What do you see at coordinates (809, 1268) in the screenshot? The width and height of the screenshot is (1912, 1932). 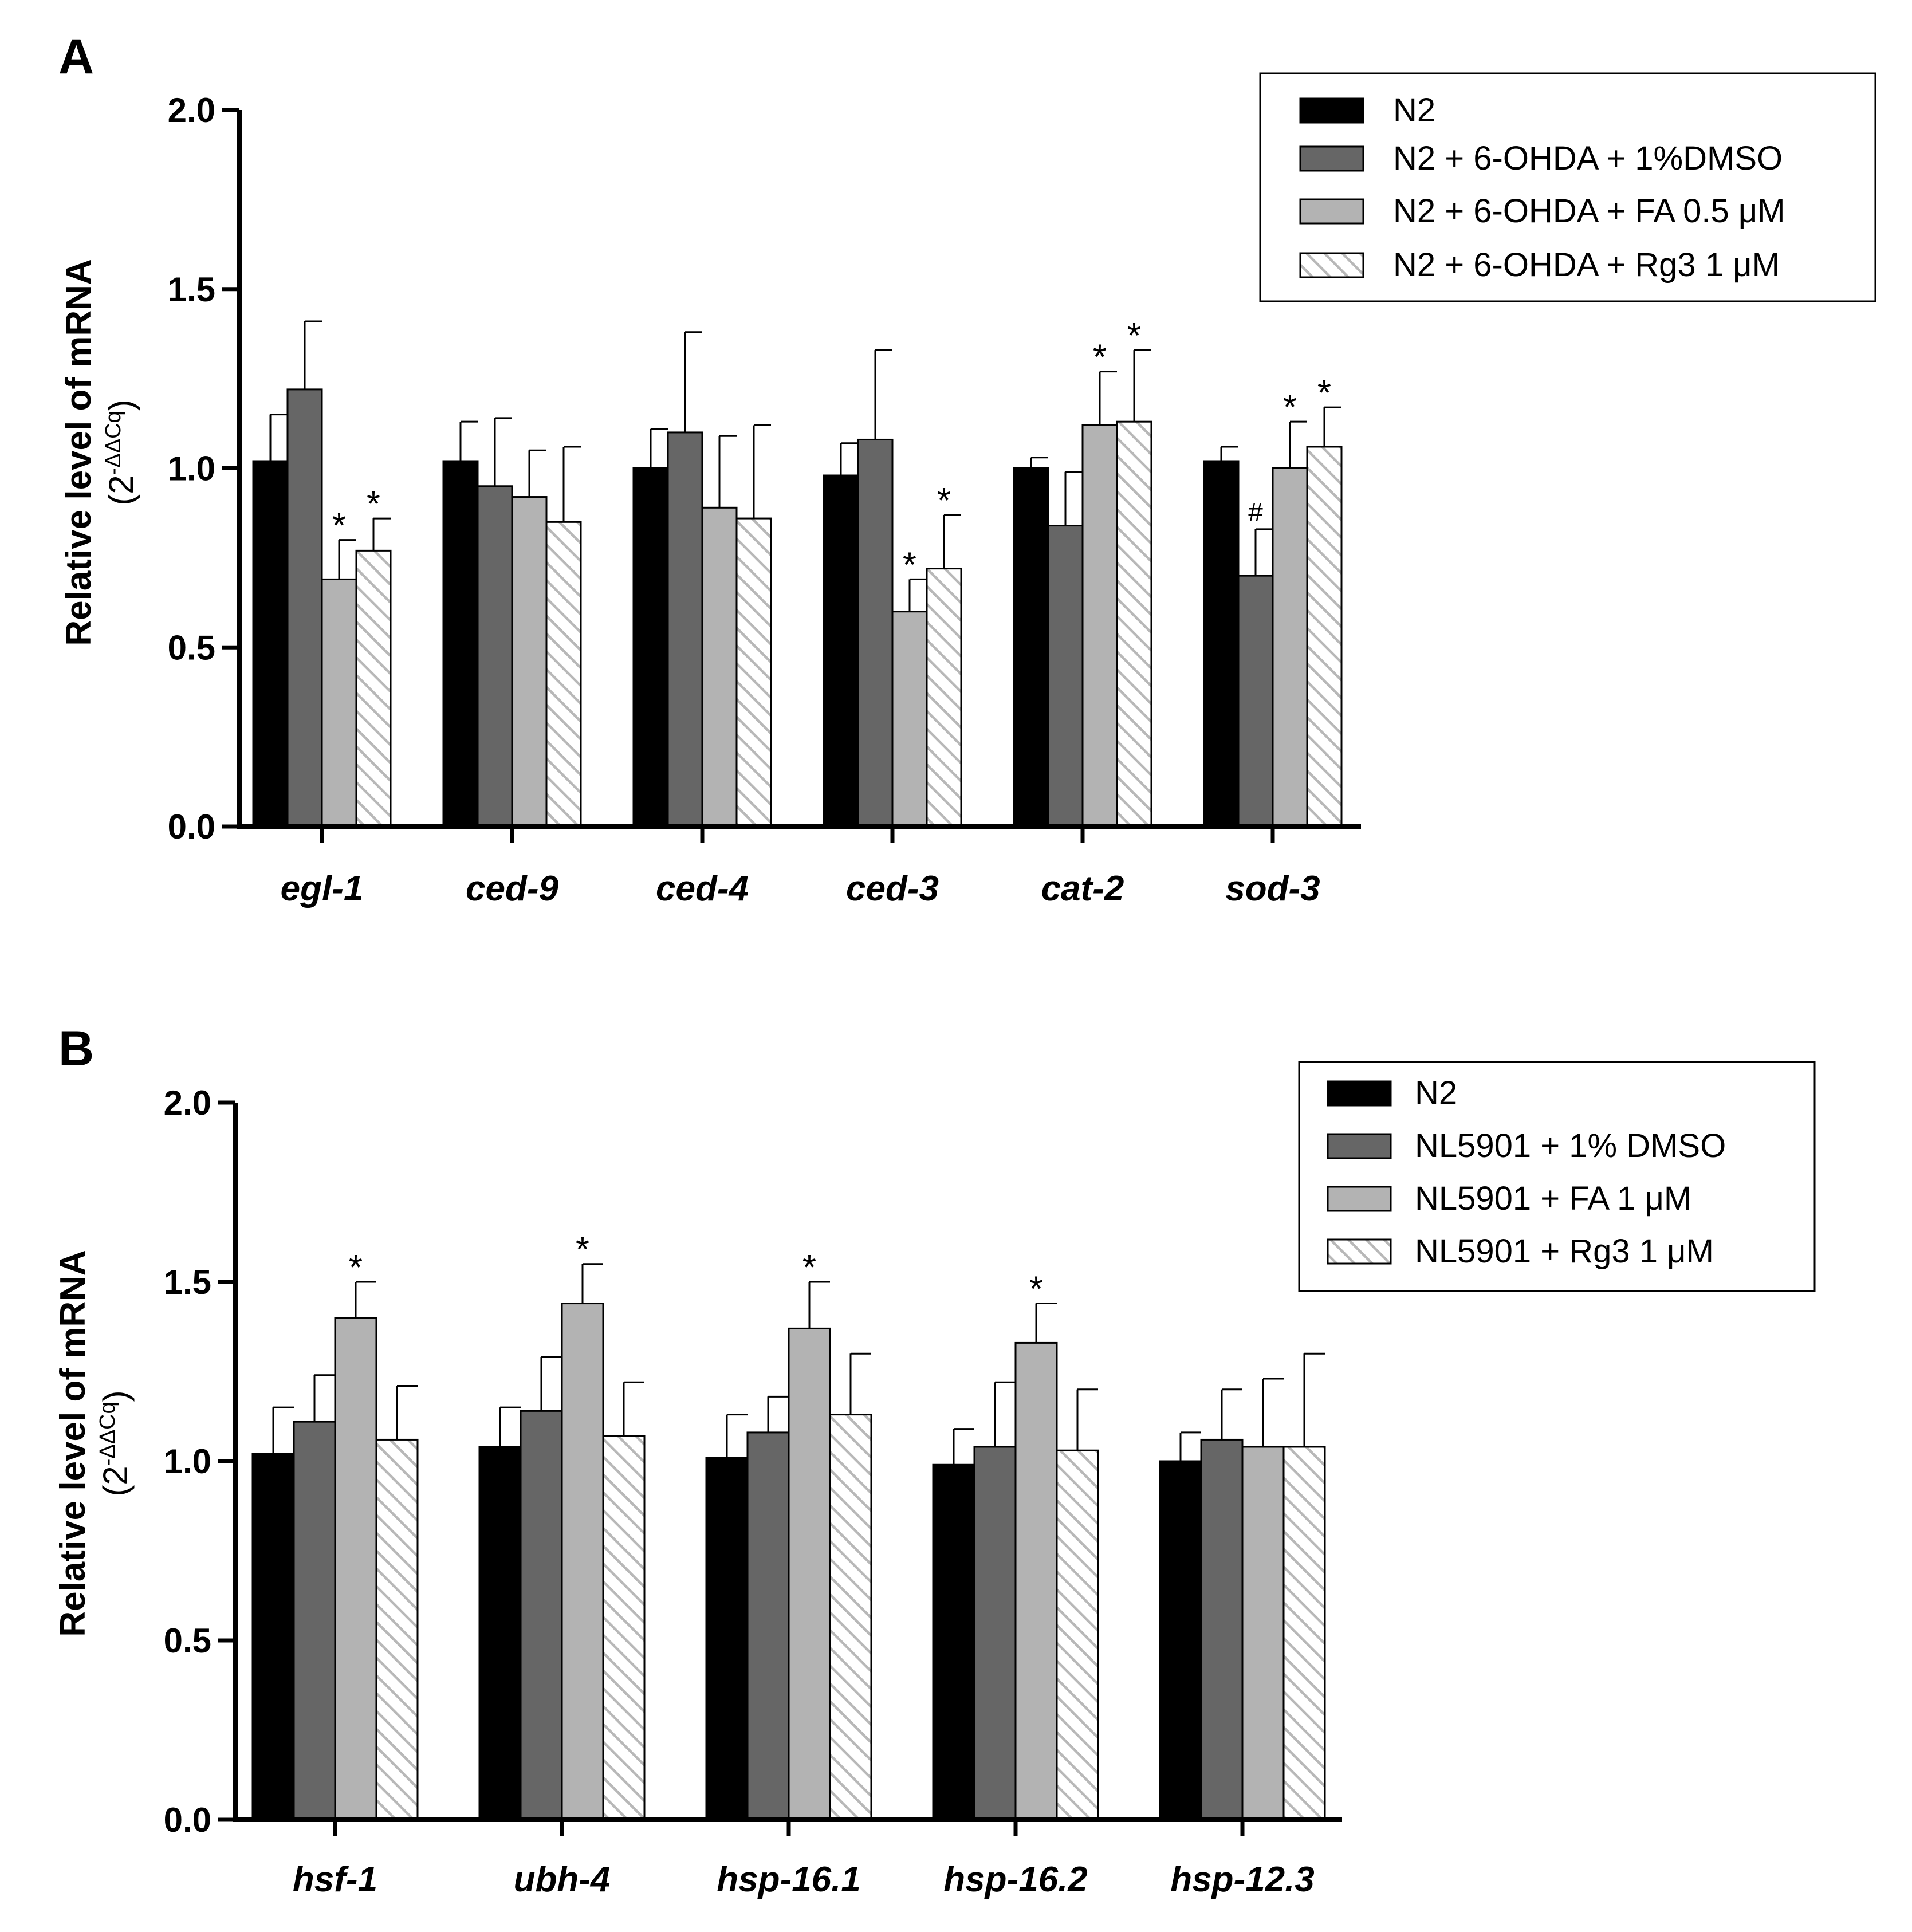 I see `panel-b-significance-2-2: *` at bounding box center [809, 1268].